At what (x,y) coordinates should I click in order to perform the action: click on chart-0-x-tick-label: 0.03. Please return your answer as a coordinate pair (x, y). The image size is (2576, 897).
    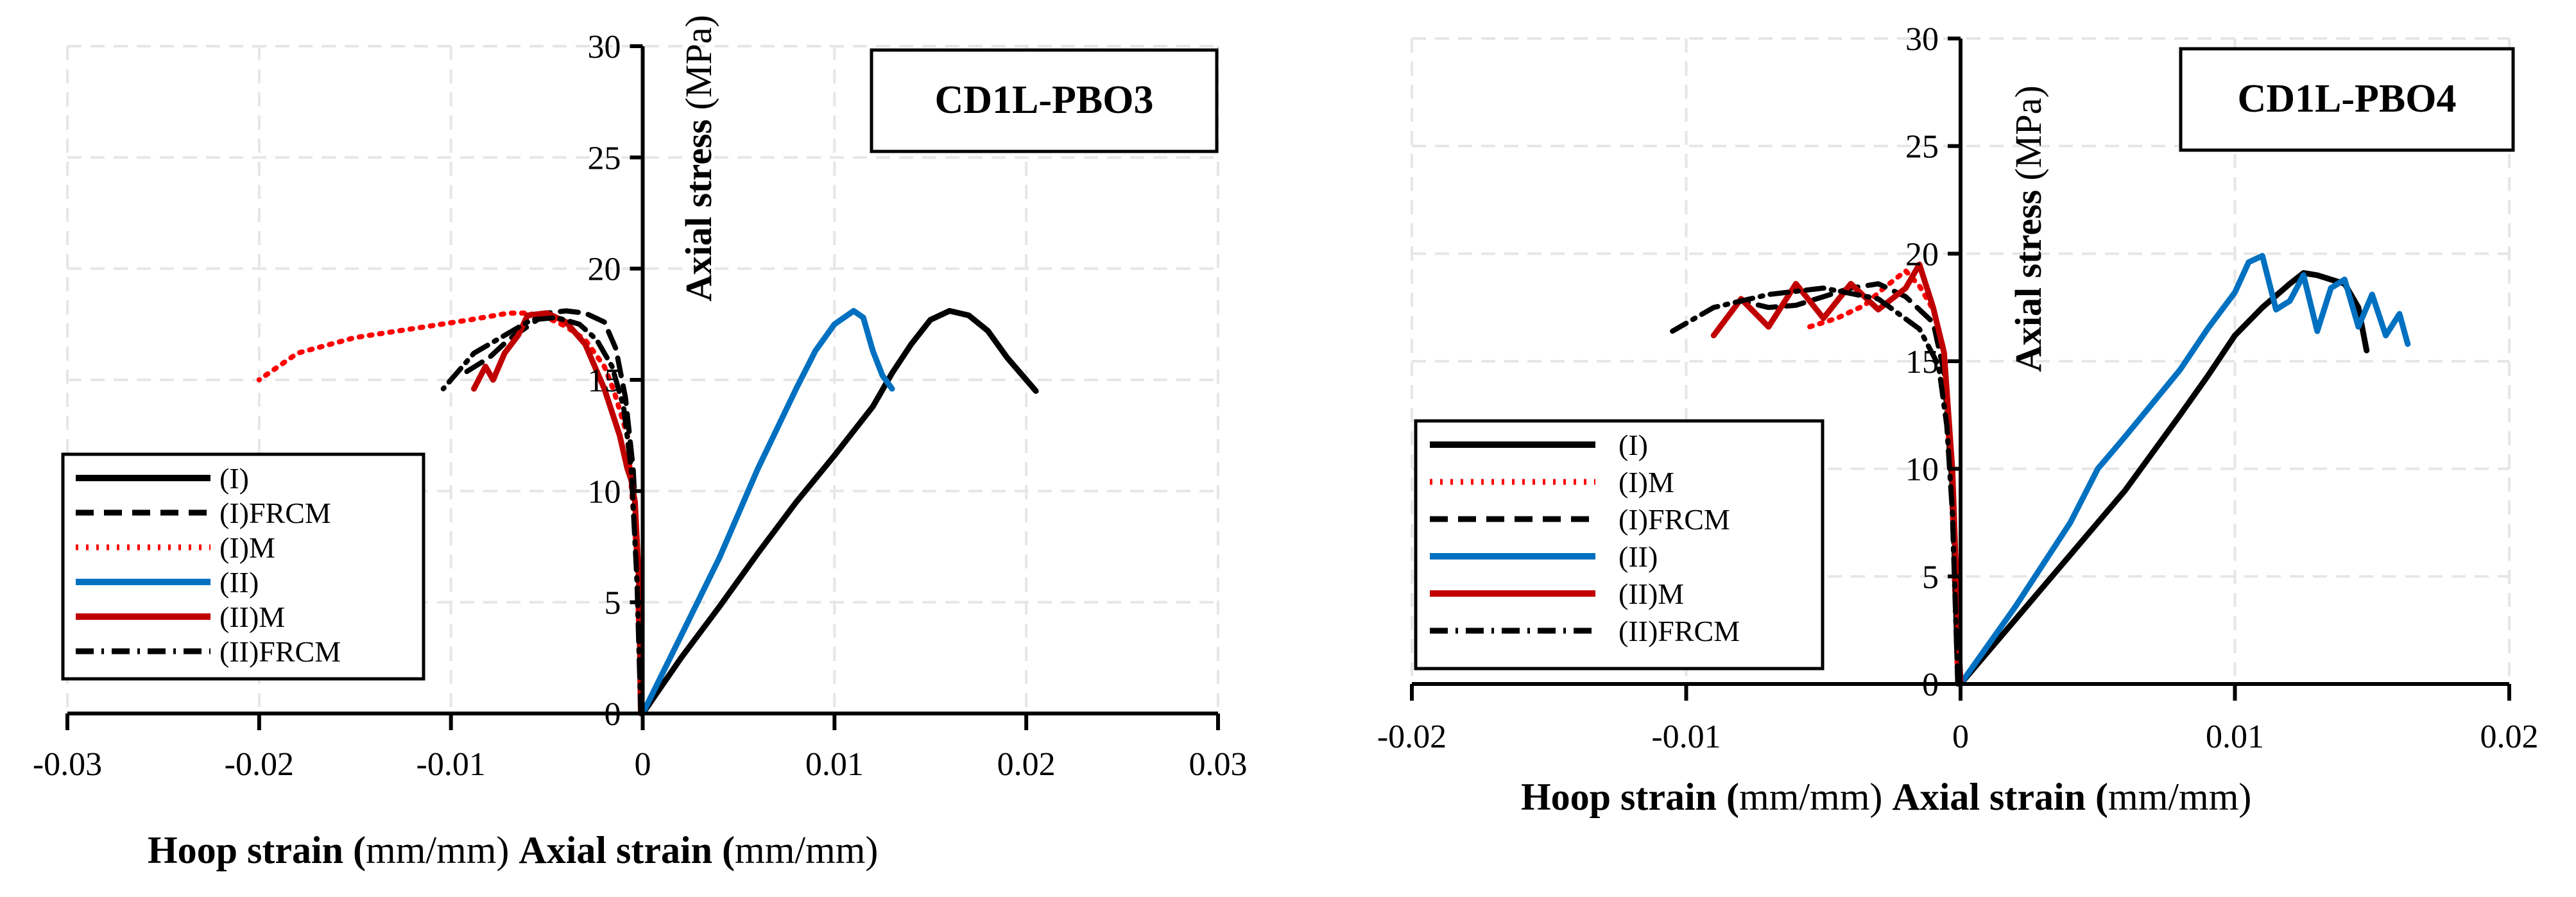
    Looking at the image, I should click on (1218, 764).